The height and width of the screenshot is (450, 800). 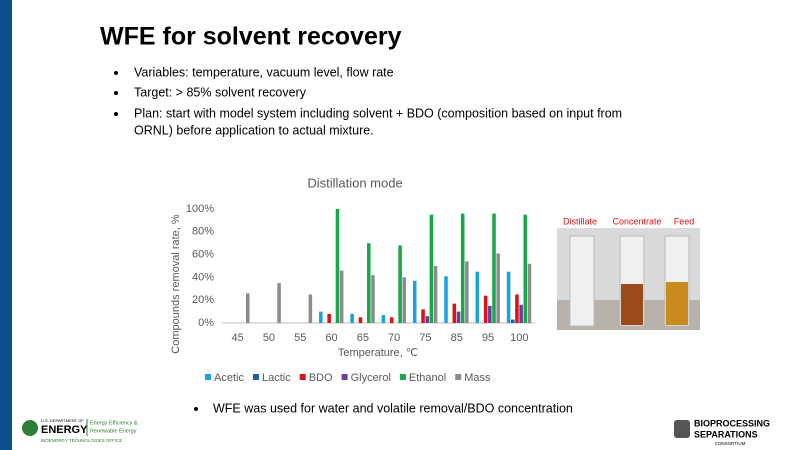 What do you see at coordinates (427, 378) in the screenshot?
I see `legend-label: Ethanol` at bounding box center [427, 378].